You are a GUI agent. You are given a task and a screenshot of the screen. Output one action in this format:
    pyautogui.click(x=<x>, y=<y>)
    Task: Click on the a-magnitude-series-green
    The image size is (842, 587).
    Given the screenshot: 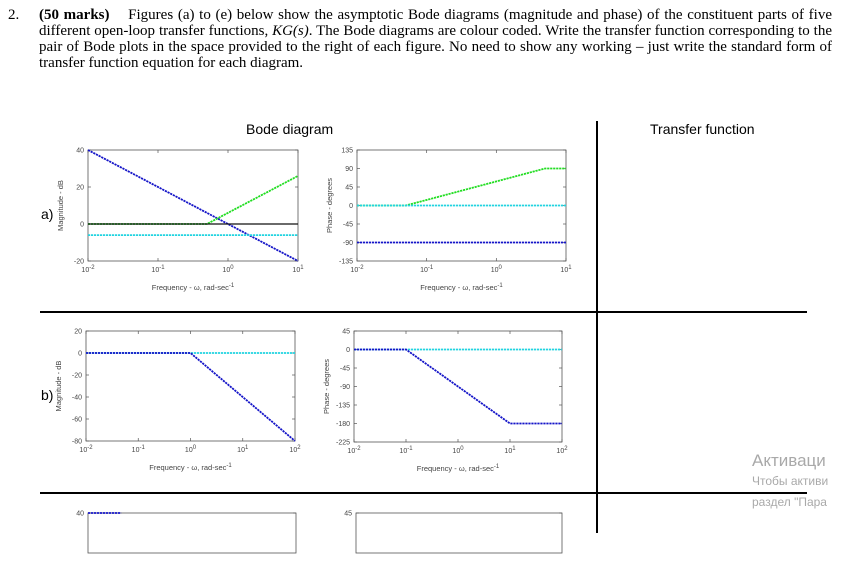 What is the action you would take?
    pyautogui.click(x=193, y=200)
    